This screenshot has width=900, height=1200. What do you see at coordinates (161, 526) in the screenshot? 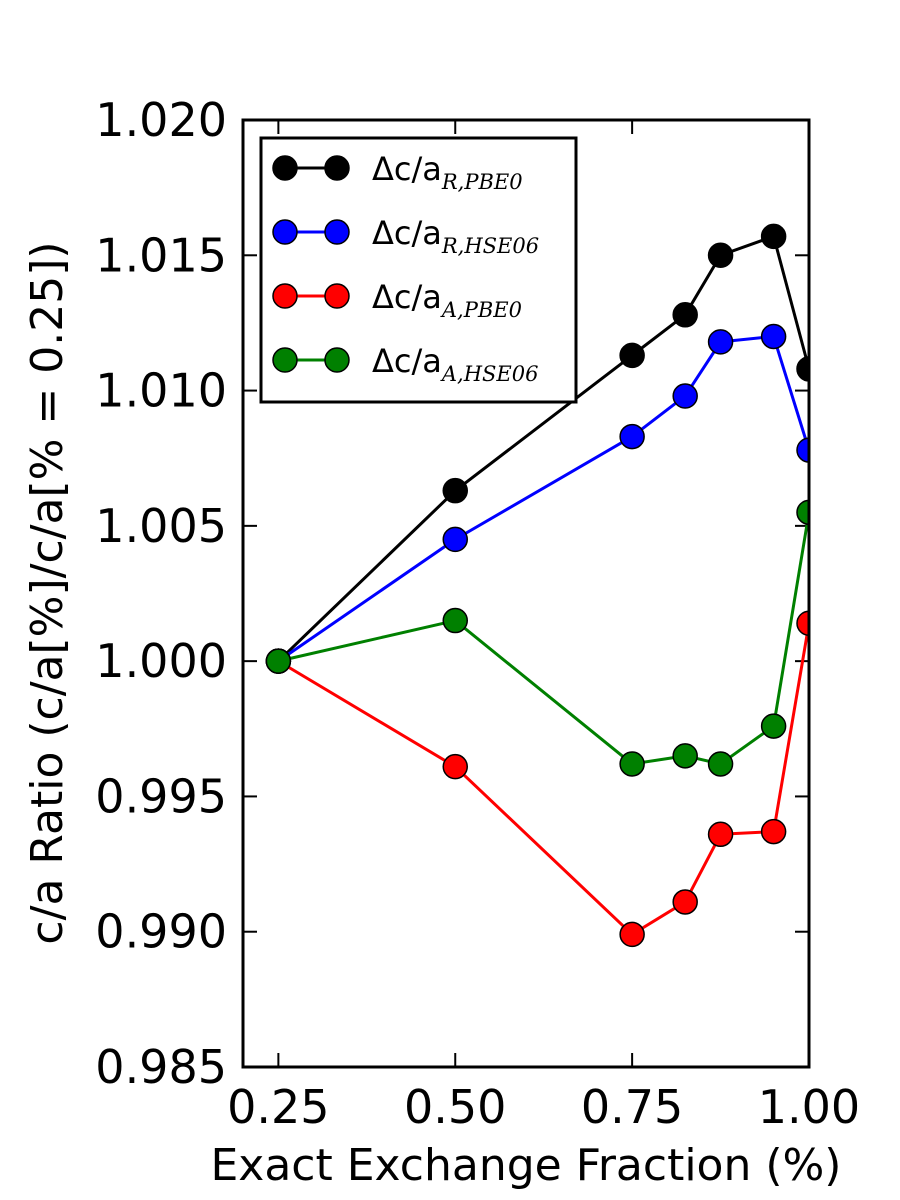
I see `y-tick-label: 1.005` at bounding box center [161, 526].